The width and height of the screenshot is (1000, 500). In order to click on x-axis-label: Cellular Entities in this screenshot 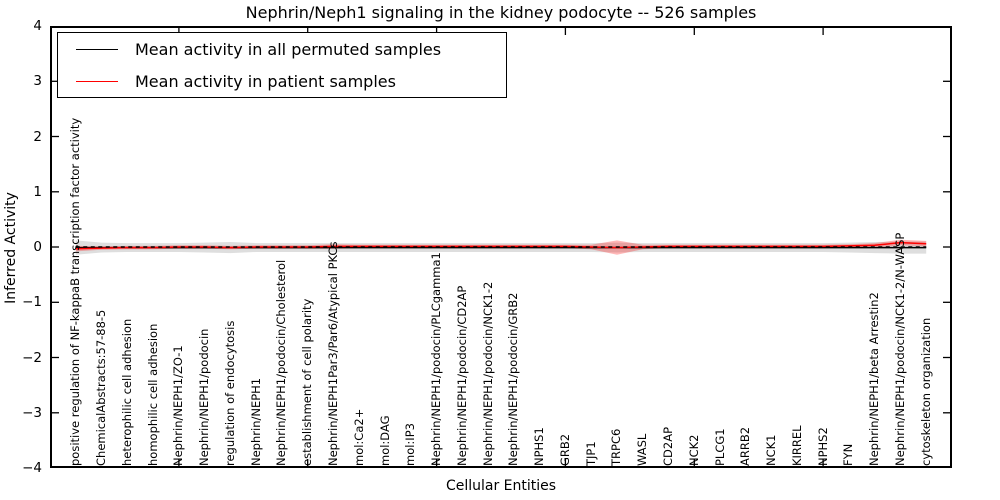, I will do `click(501, 486)`.